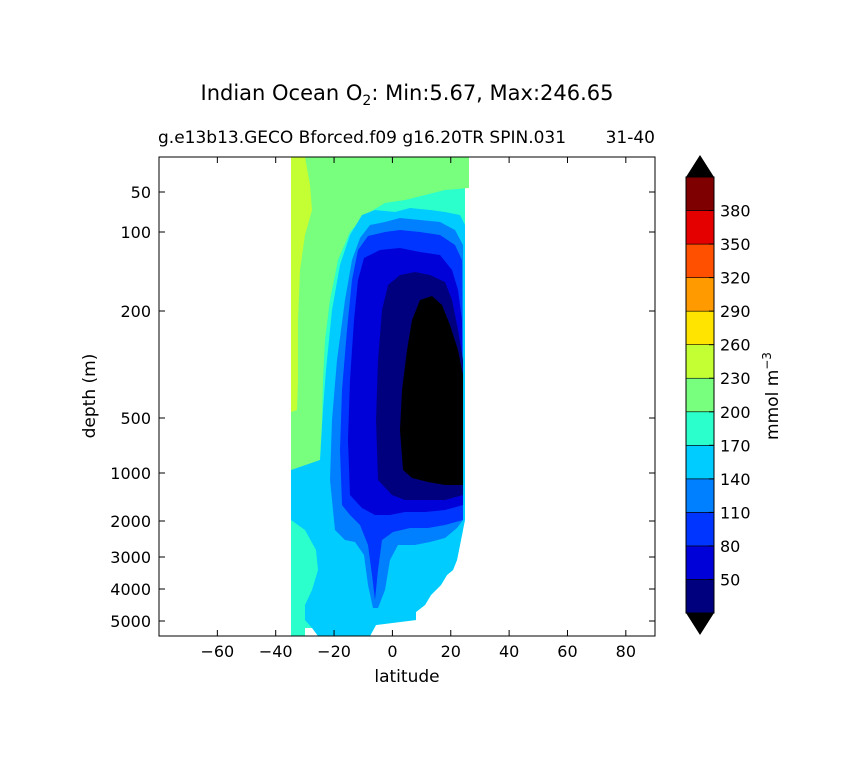  I want to click on colorbar-tick-label: 290, so click(735, 311).